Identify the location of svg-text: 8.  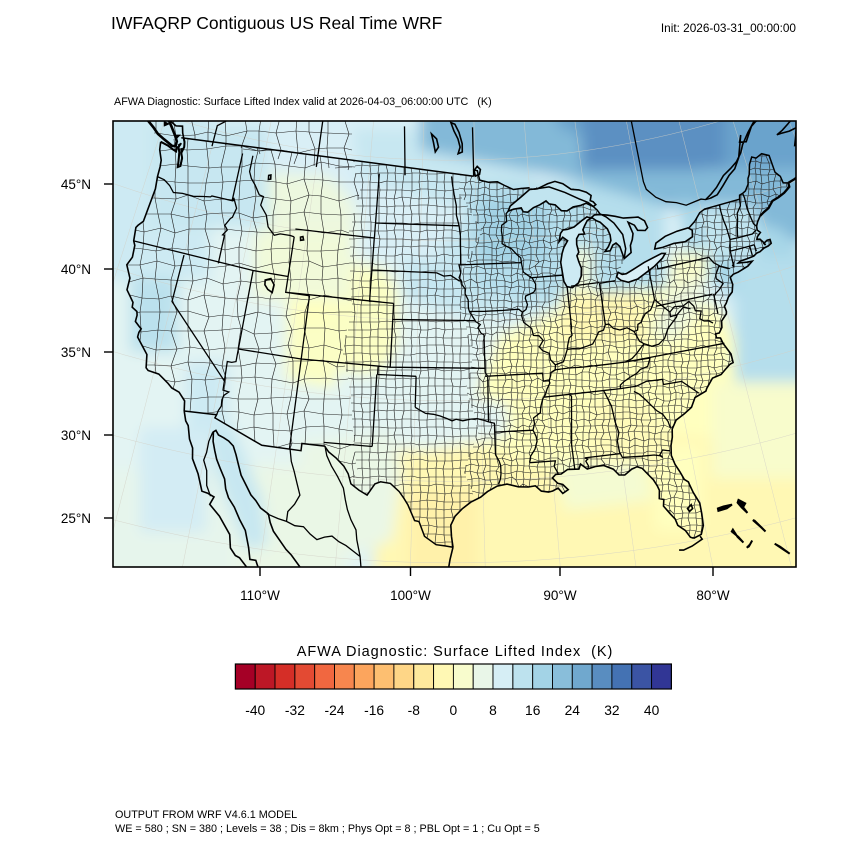
(493, 710).